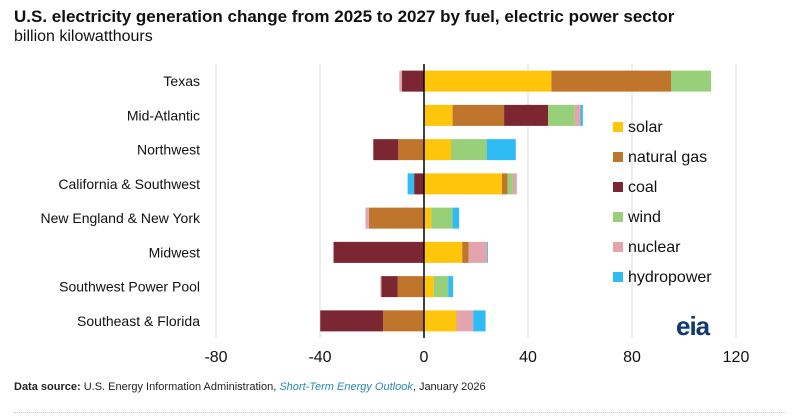  What do you see at coordinates (654, 247) in the screenshot?
I see `legend-label: nuclear` at bounding box center [654, 247].